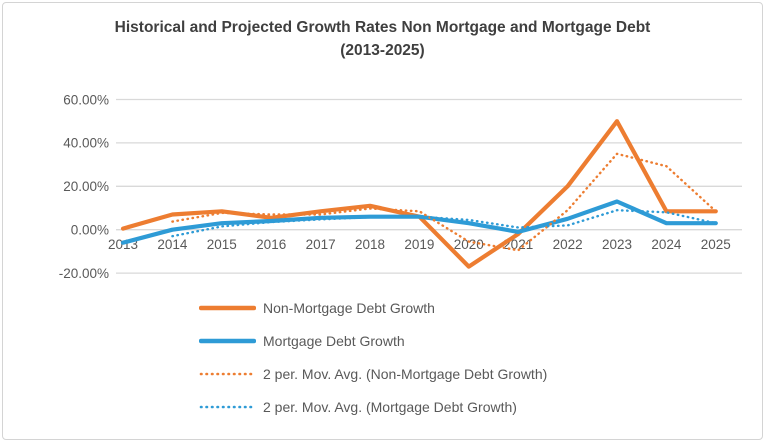 The height and width of the screenshot is (442, 765). What do you see at coordinates (568, 244) in the screenshot?
I see `x-tick-2022: 2022` at bounding box center [568, 244].